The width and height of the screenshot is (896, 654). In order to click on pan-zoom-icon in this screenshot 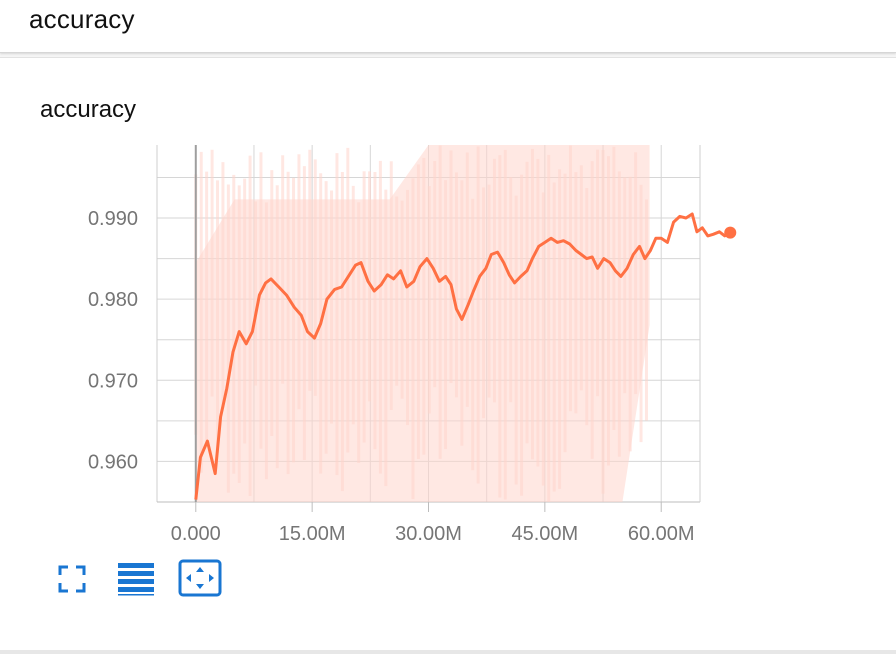, I will do `click(200, 578)`.